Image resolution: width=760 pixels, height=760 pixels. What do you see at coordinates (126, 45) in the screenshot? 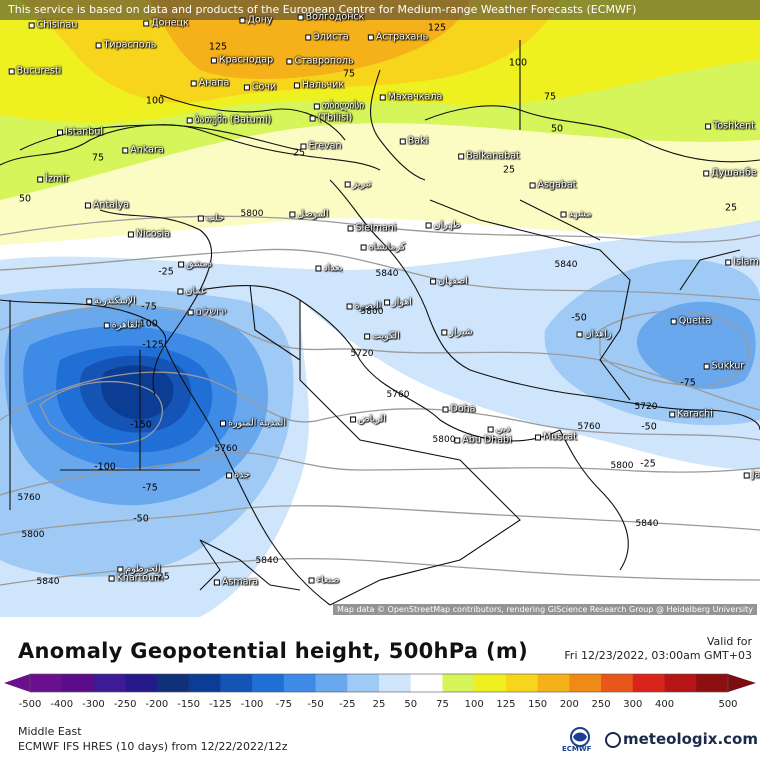
I see `city-label: Тирасполь` at bounding box center [126, 45].